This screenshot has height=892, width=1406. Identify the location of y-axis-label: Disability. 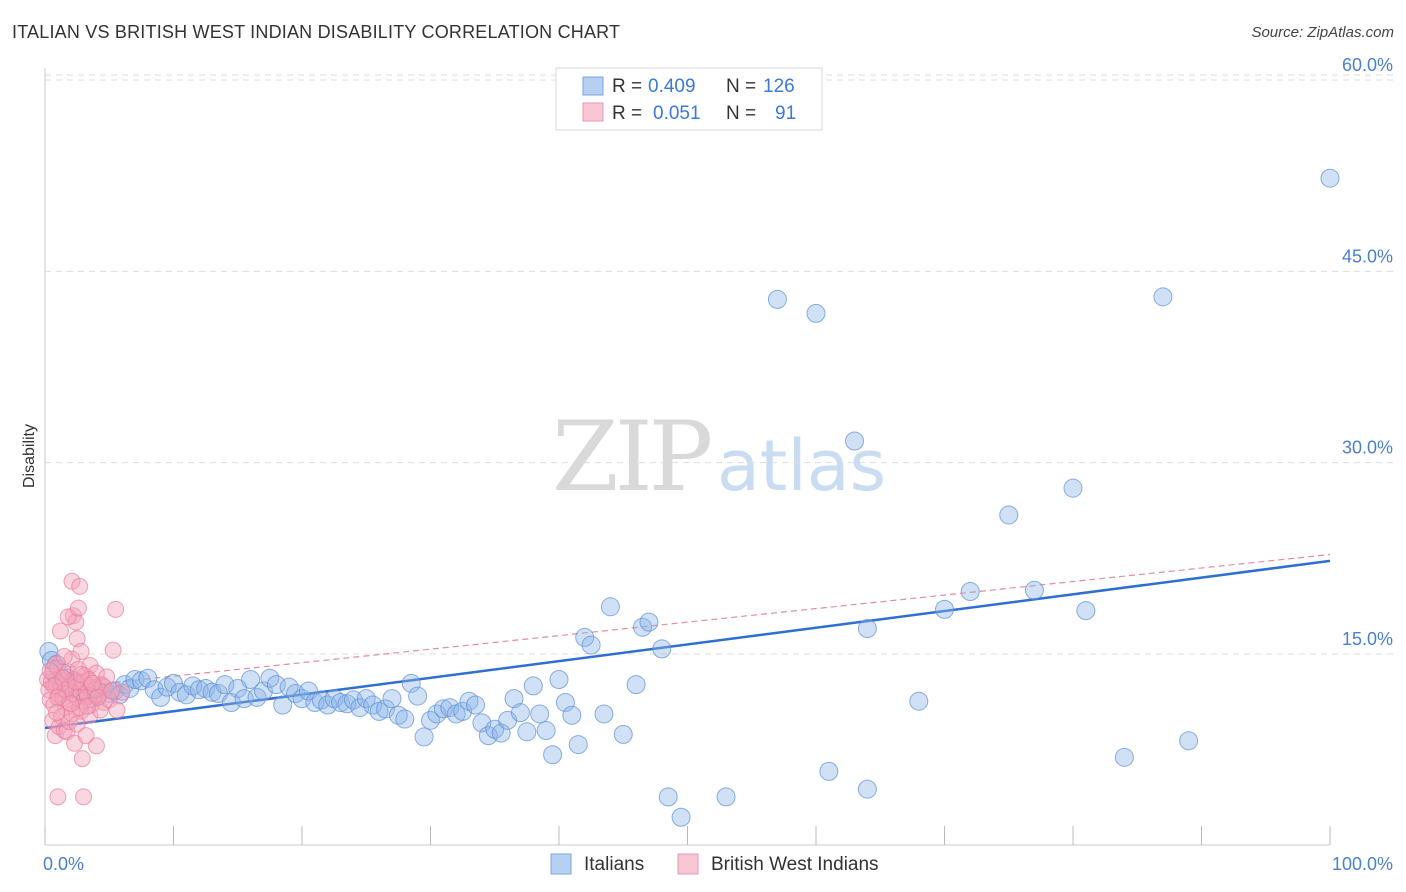
(29, 456).